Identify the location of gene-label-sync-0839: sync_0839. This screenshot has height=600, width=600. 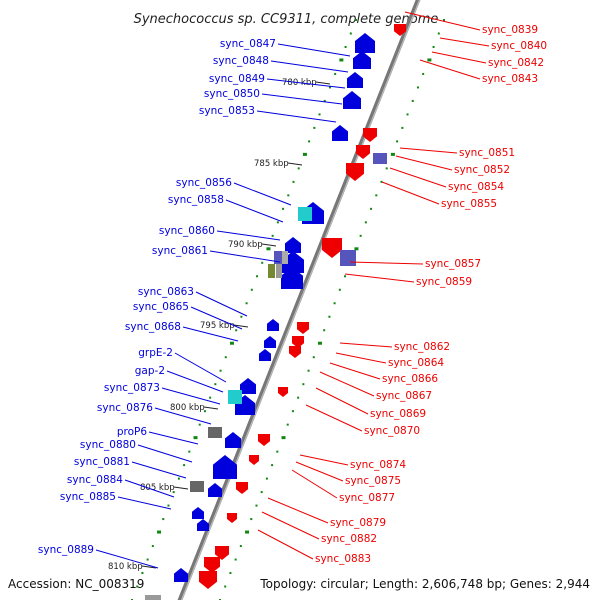
(510, 30).